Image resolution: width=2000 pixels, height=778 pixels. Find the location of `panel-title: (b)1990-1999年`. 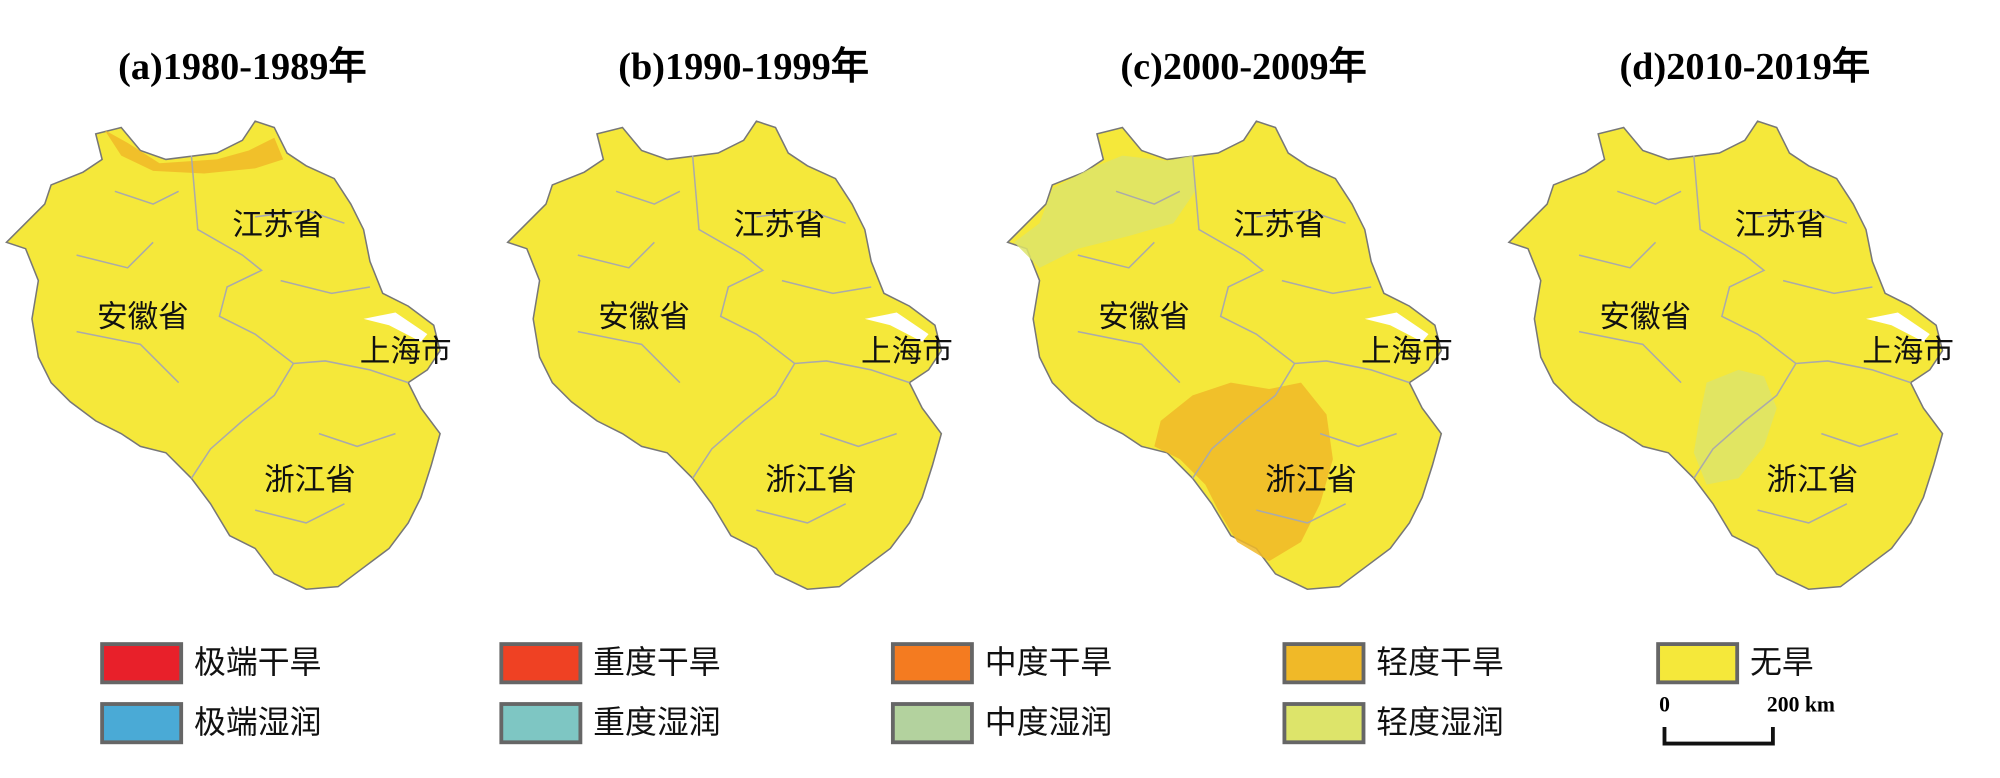

panel-title: (b)1990-1999年 is located at coordinates (743, 66).